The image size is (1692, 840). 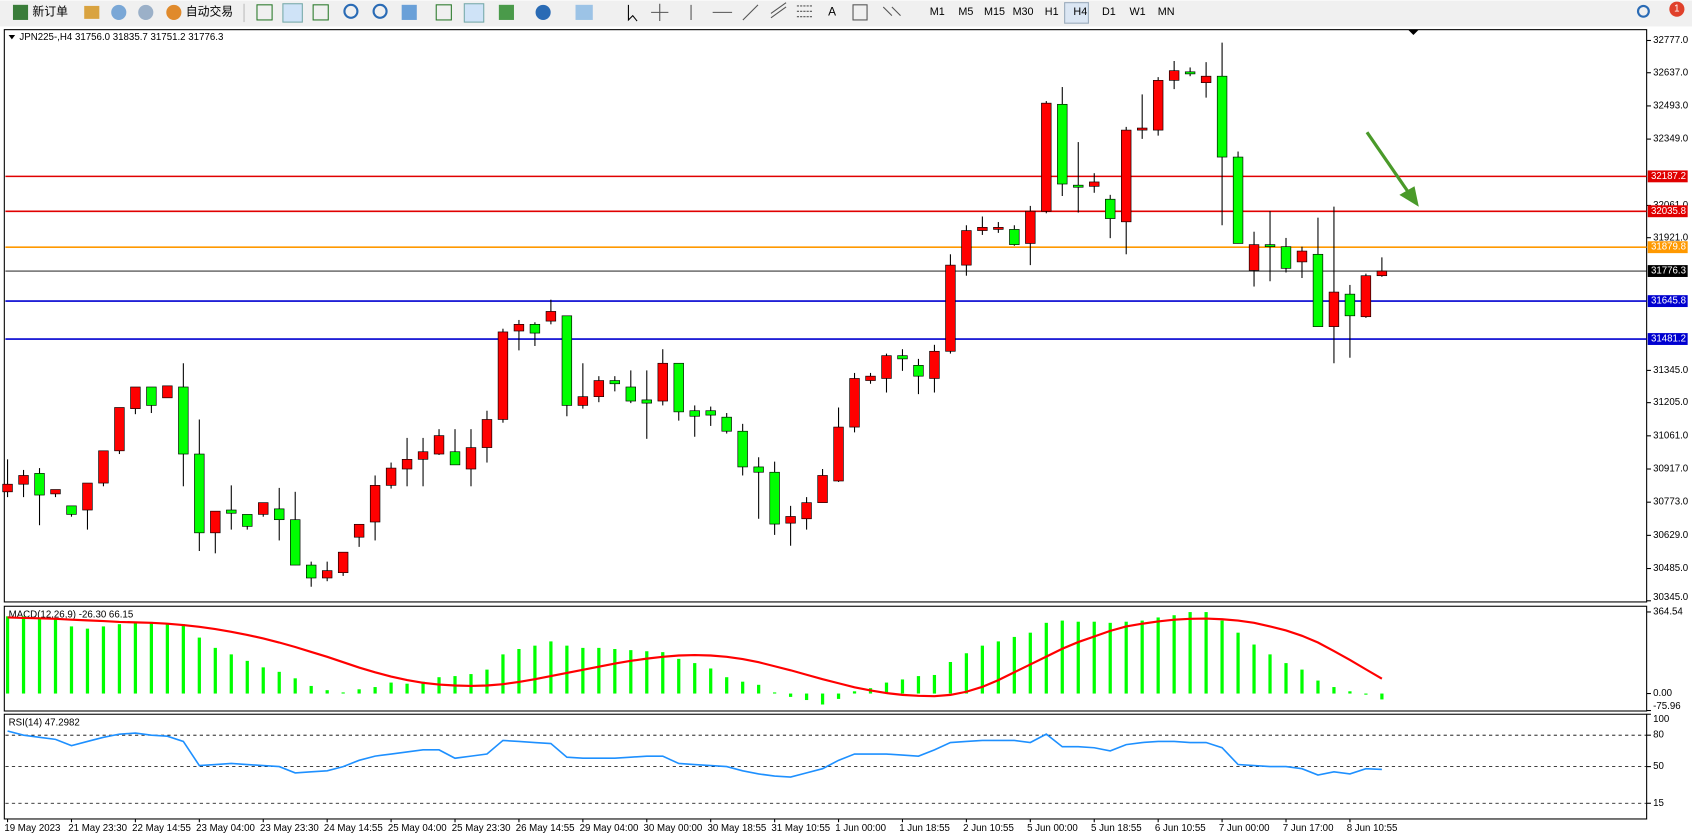 What do you see at coordinates (320, 12) in the screenshot?
I see `line-chart-tool` at bounding box center [320, 12].